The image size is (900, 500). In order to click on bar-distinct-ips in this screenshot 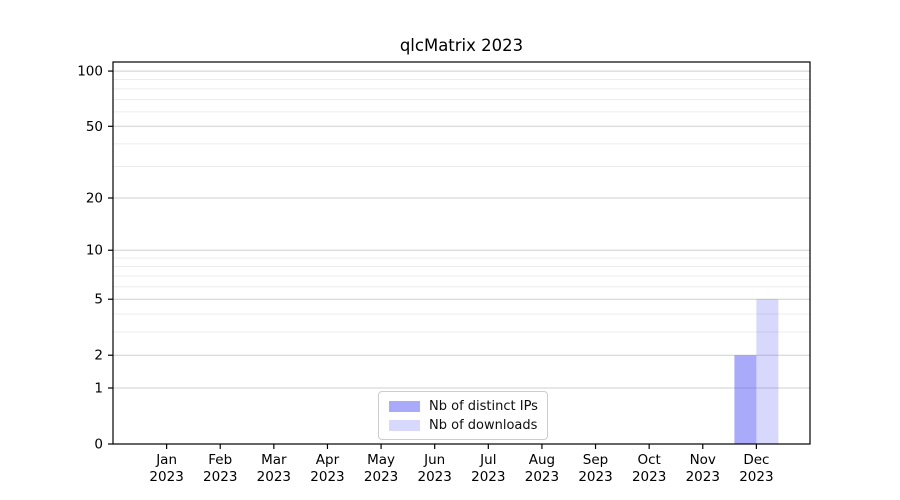, I will do `click(745, 399)`.